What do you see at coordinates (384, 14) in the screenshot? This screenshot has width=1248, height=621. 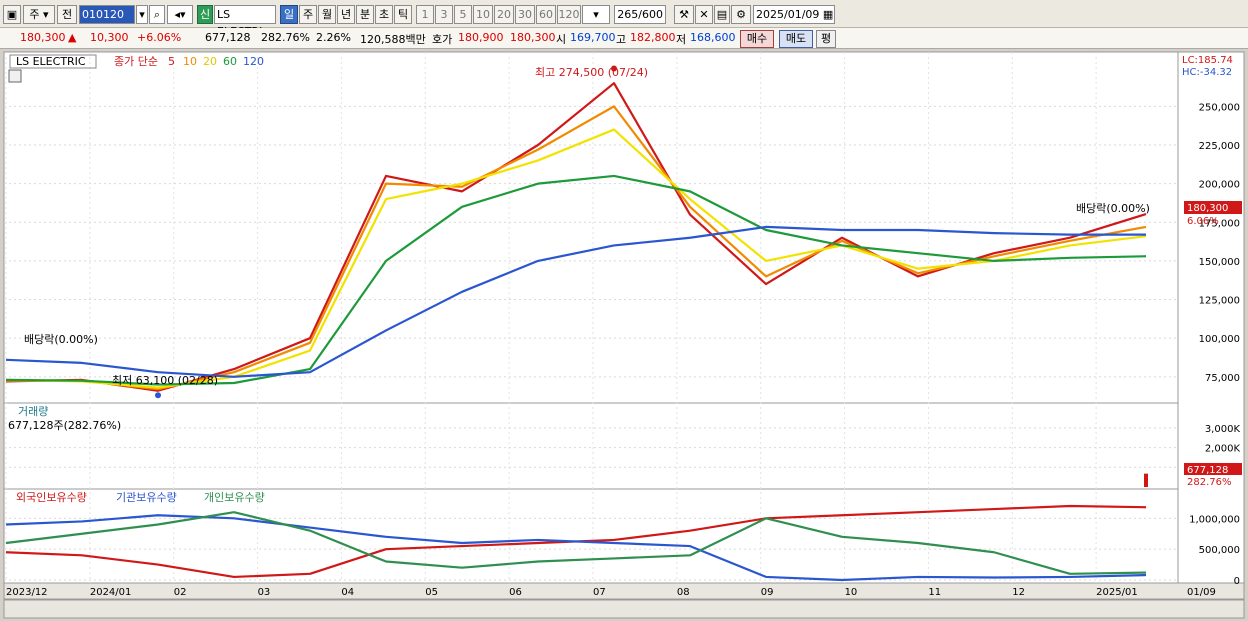 I see `tab-second: 초` at bounding box center [384, 14].